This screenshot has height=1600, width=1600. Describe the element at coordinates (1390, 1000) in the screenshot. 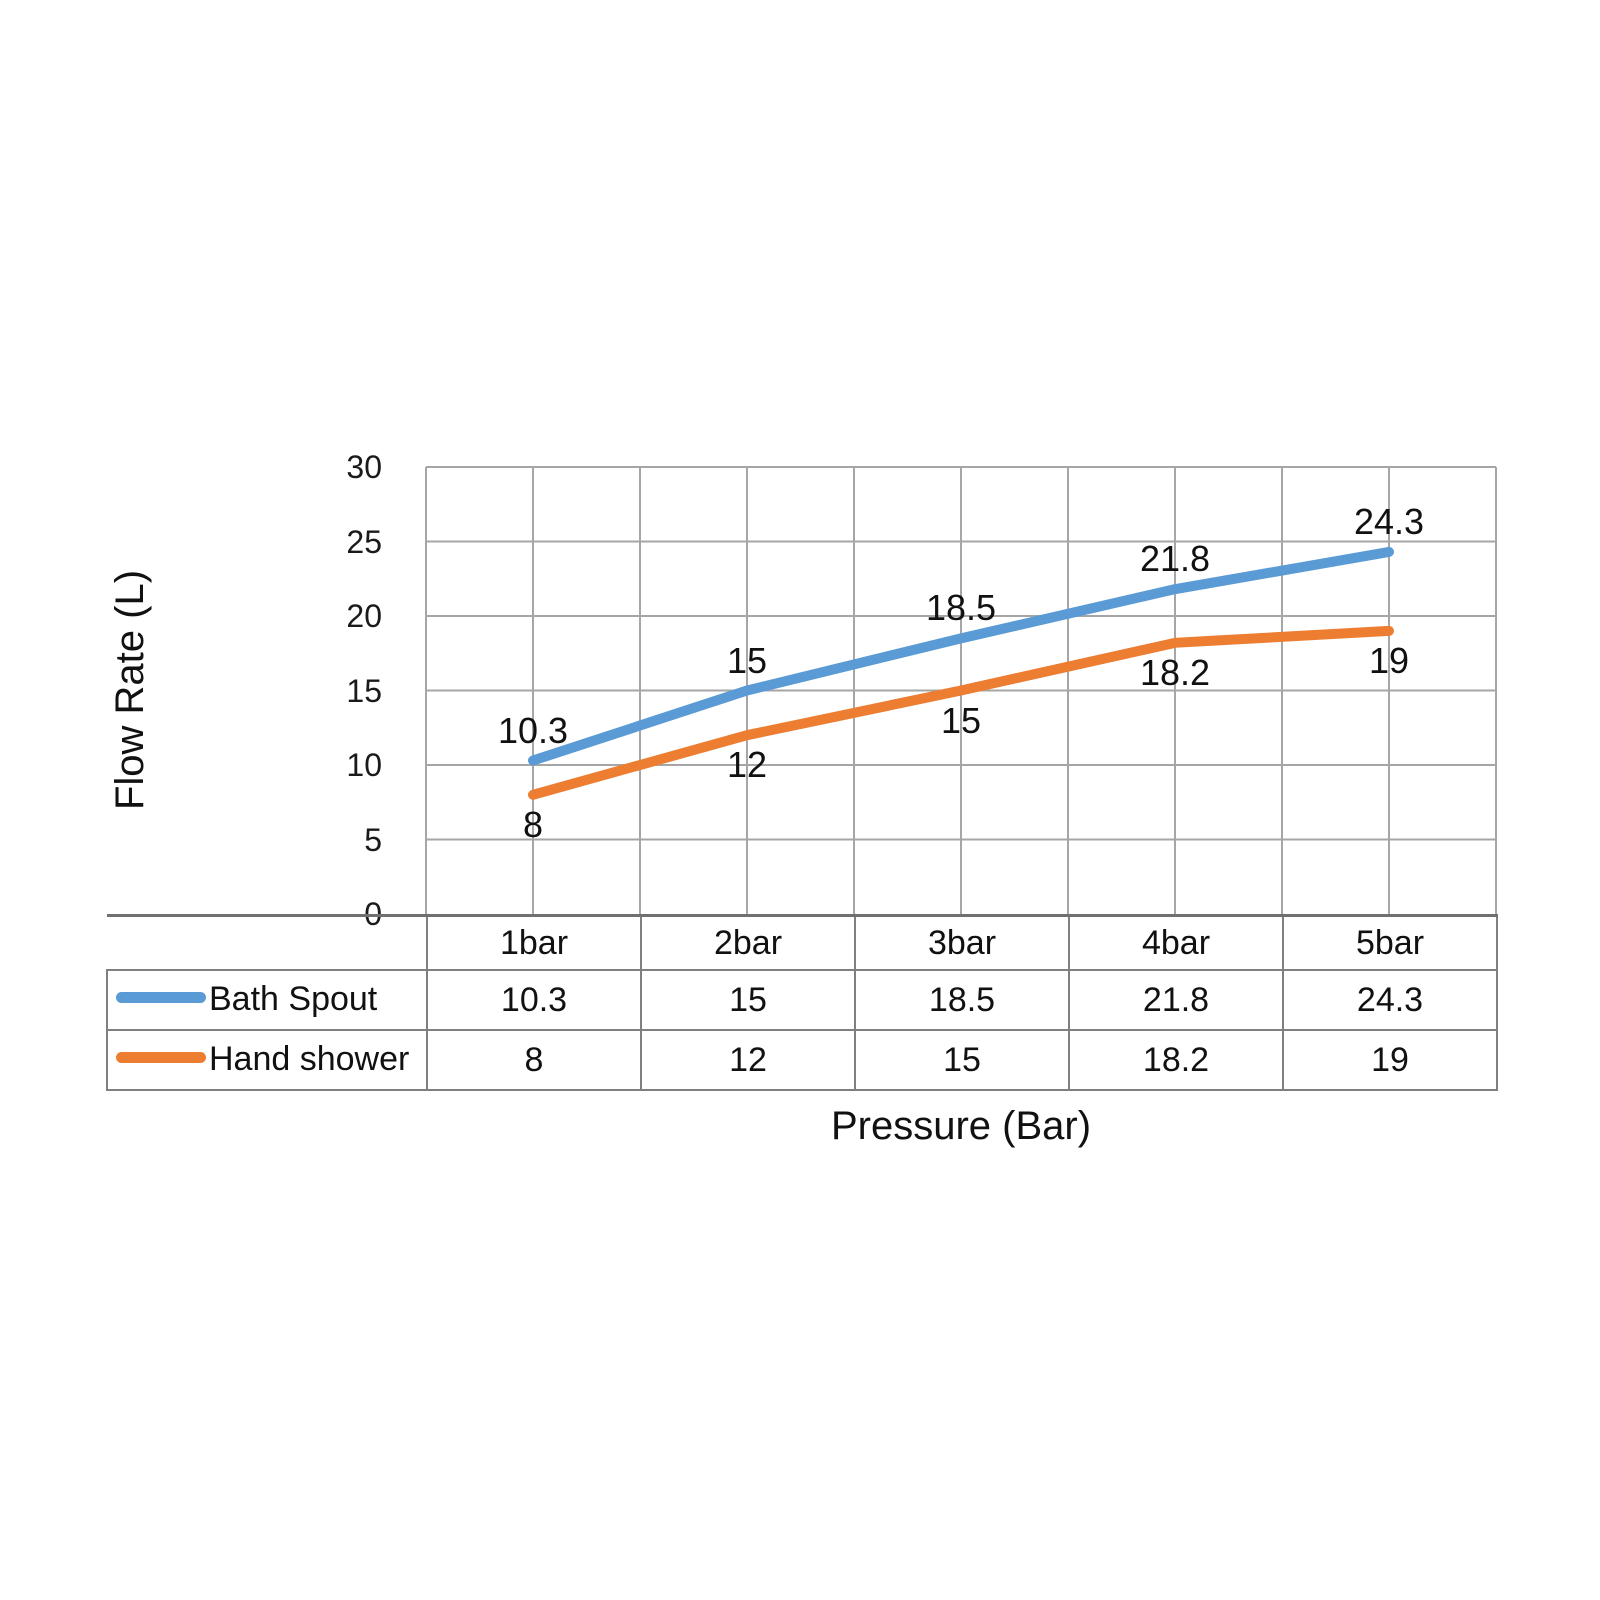

I see `value-cell-bath-spout-5bar: 24.3` at that location.